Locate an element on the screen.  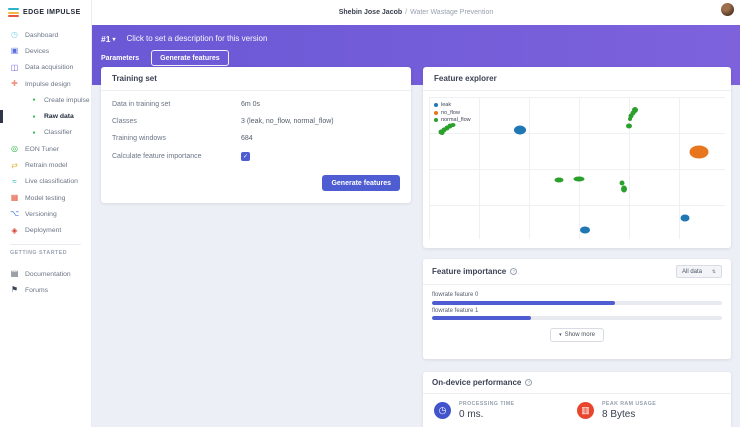
on-device-performance-title: On-device performance is located at coordinates (477, 382).